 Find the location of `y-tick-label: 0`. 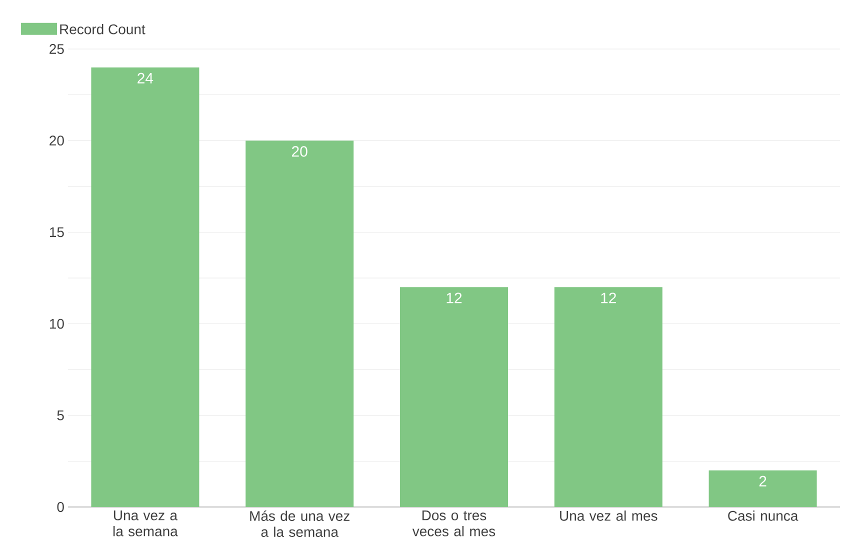

y-tick-label: 0 is located at coordinates (60, 507).